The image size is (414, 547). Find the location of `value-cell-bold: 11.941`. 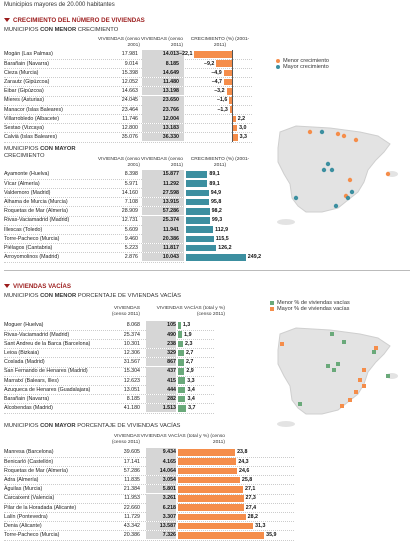

value-cell-bold: 11.941 is located at coordinates (171, 229).